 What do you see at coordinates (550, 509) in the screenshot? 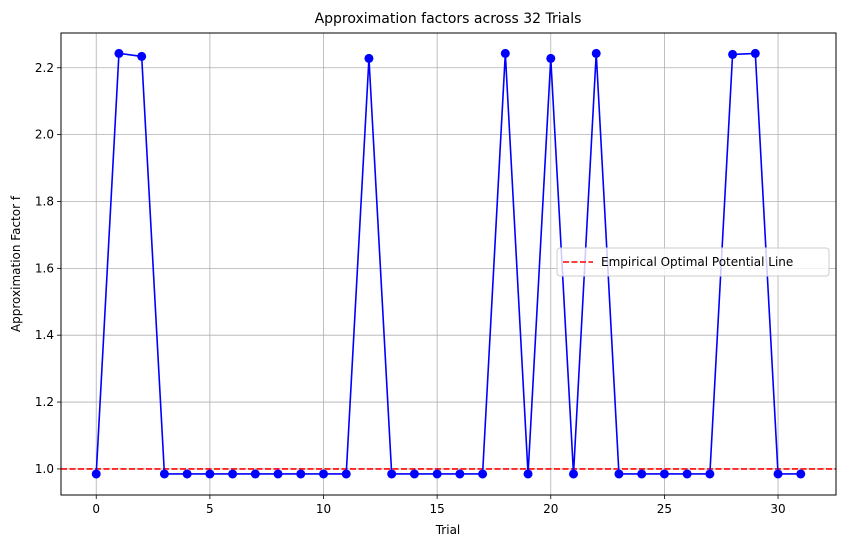
I see `x-tick-label: 20` at bounding box center [550, 509].